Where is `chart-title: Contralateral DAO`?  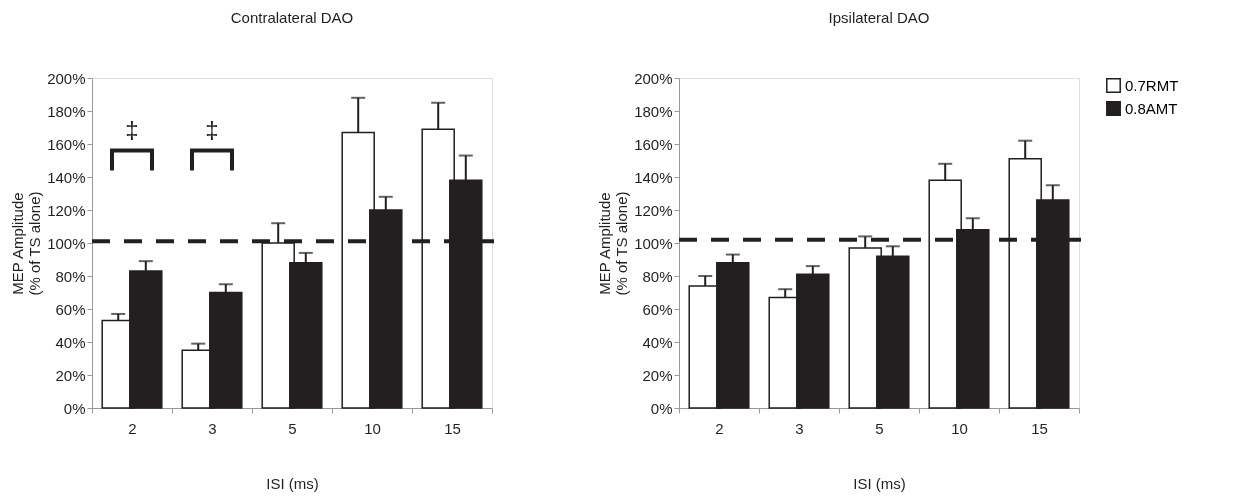
chart-title: Contralateral DAO is located at coordinates (292, 17).